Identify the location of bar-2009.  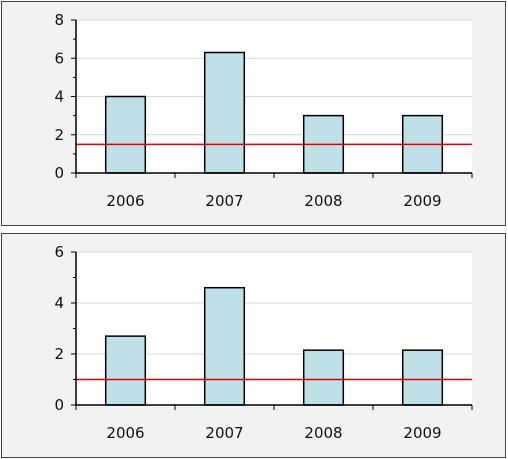
(422, 377).